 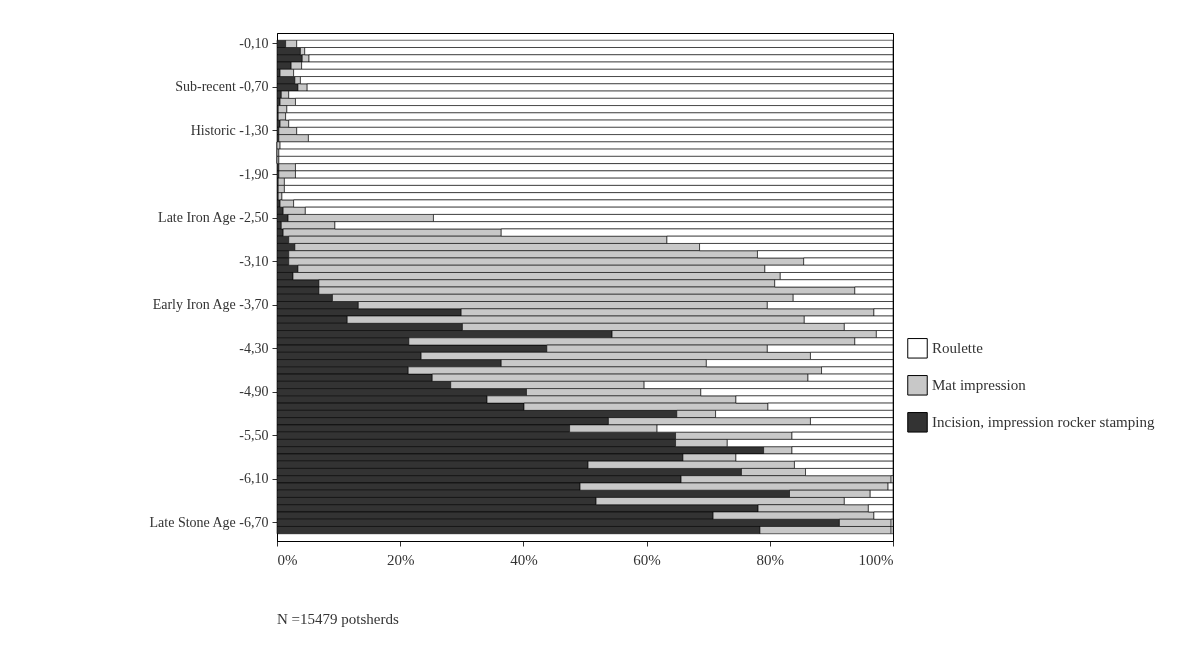 I want to click on legend-label: Roulette, so click(x=958, y=348).